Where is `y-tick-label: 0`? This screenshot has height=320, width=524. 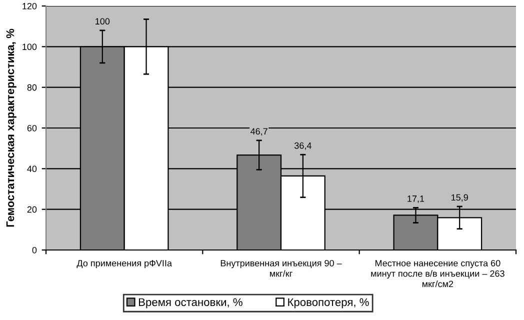 y-tick-label: 0 is located at coordinates (34, 250).